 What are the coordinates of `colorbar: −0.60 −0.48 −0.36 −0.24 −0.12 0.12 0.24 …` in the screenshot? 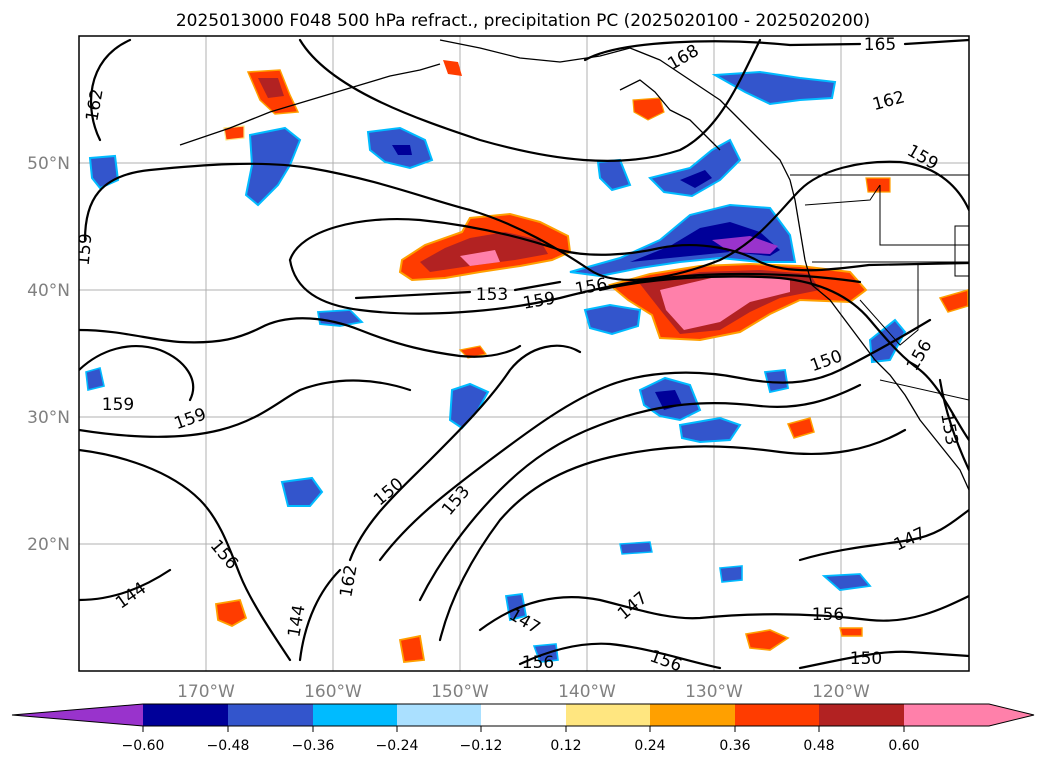 It's located at (523, 728).